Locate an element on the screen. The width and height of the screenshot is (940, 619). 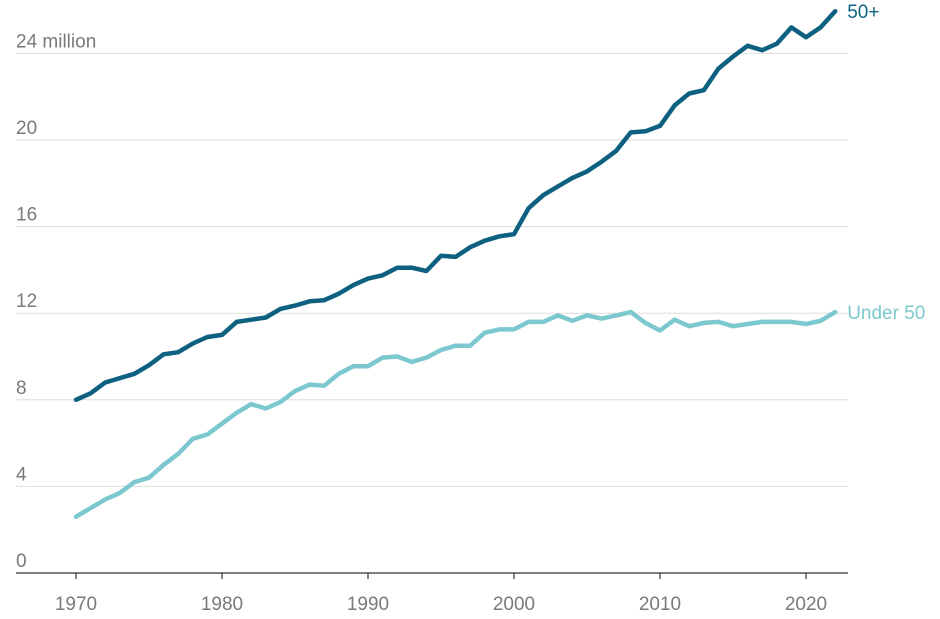
y-axis-labels: 0 4 8 12 16 20 24 million is located at coordinates (56, 301).